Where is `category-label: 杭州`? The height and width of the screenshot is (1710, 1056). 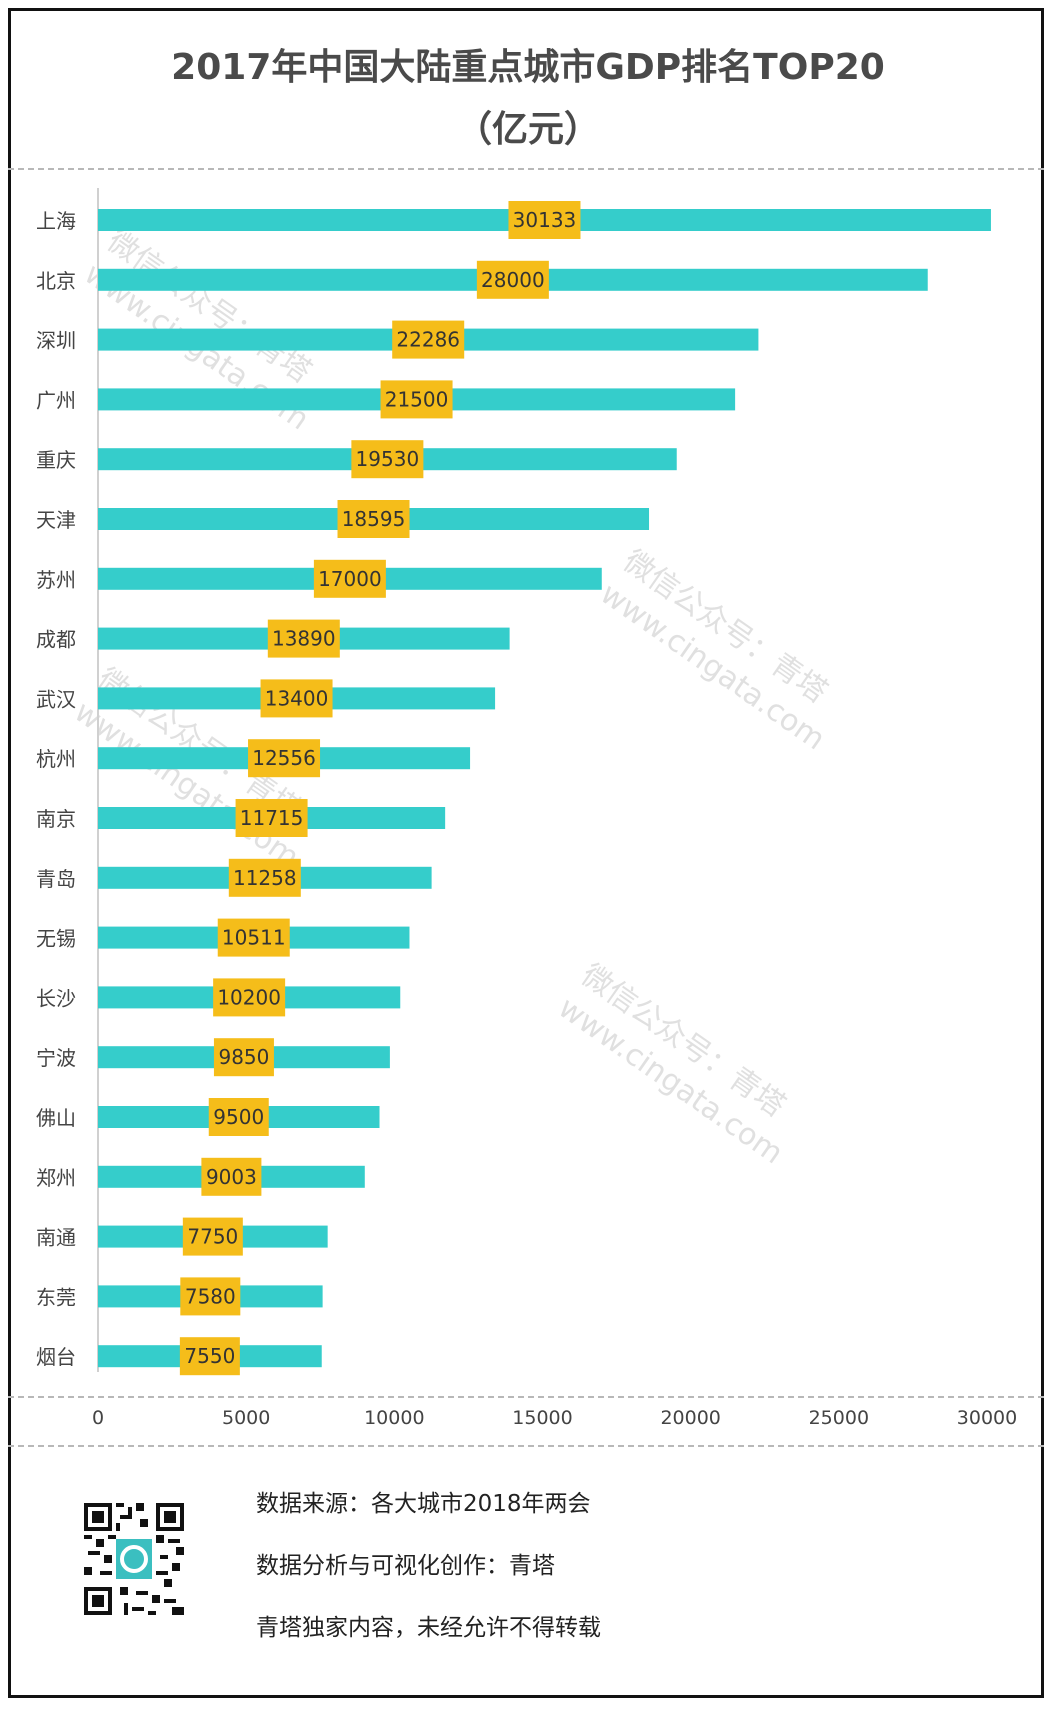 category-label: 杭州 is located at coordinates (56, 759).